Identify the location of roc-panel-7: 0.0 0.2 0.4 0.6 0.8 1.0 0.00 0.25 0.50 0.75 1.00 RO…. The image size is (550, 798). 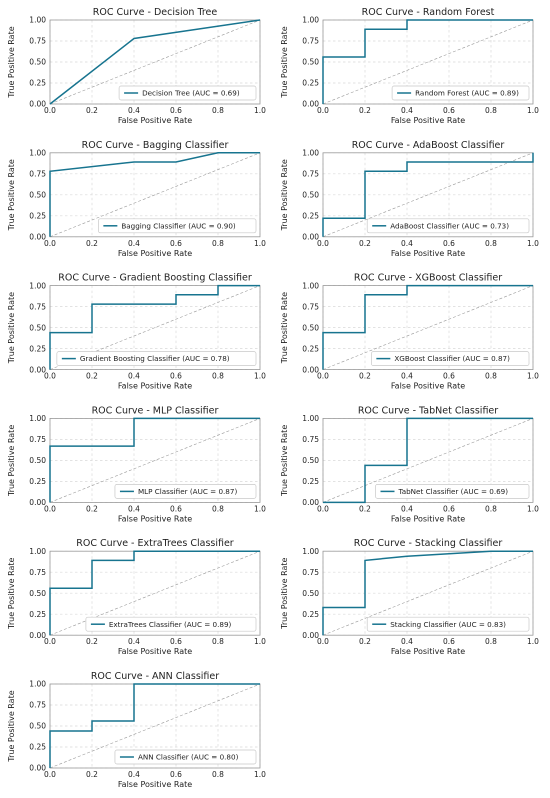
(136, 464).